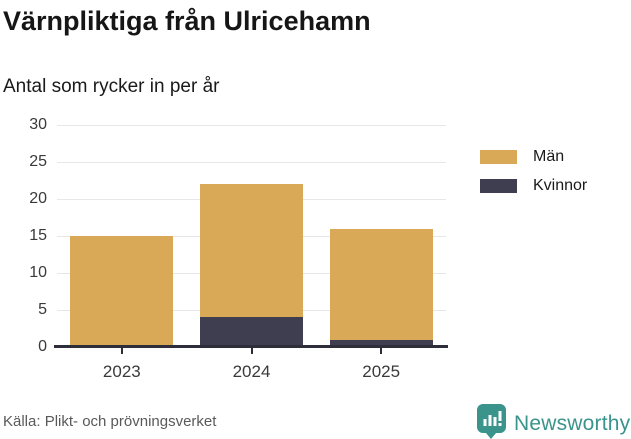 The width and height of the screenshot is (631, 439). Describe the element at coordinates (42, 346) in the screenshot. I see `y-axis-tick-label: 0` at that location.